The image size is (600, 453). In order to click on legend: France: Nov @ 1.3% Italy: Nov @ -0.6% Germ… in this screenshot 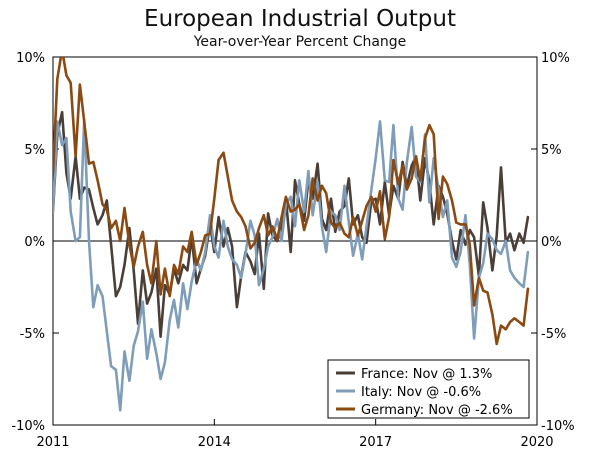, I will do `click(428, 389)`.